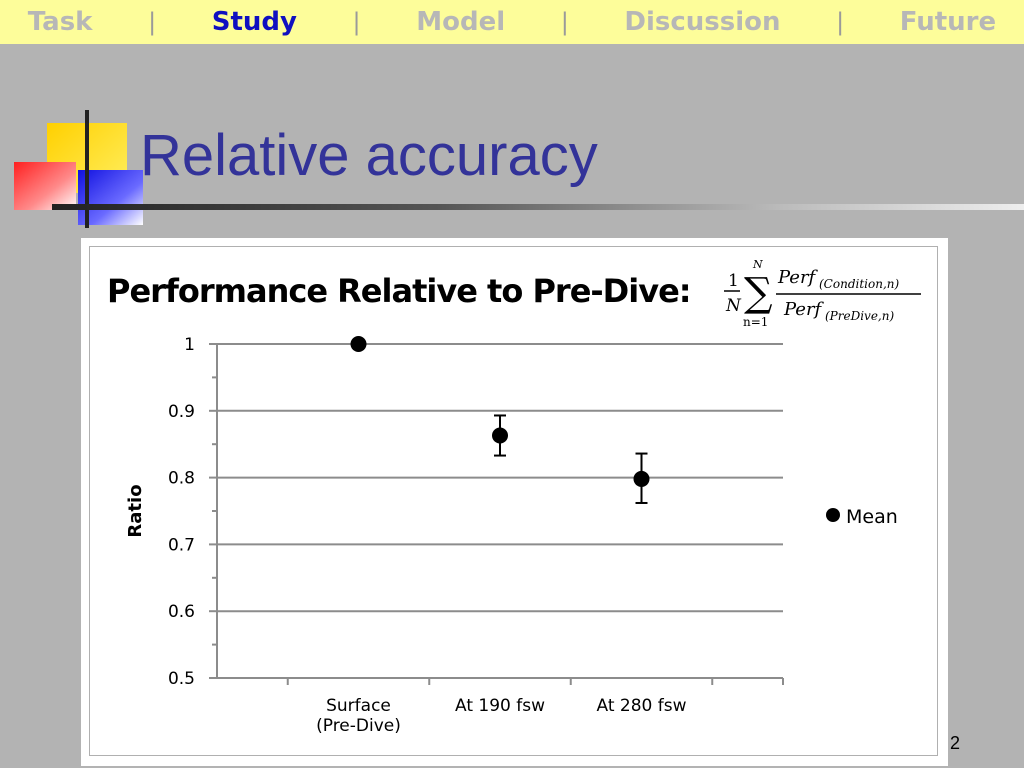  Describe the element at coordinates (60, 22) in the screenshot. I see `nav-item-task: Task` at that location.